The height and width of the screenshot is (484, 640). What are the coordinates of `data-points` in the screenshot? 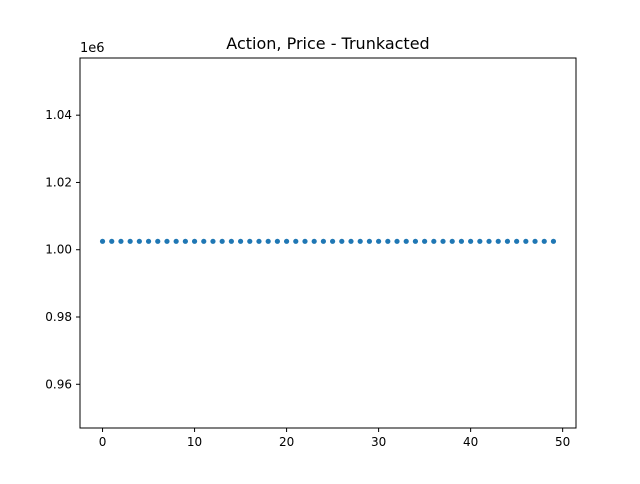 It's located at (328, 241).